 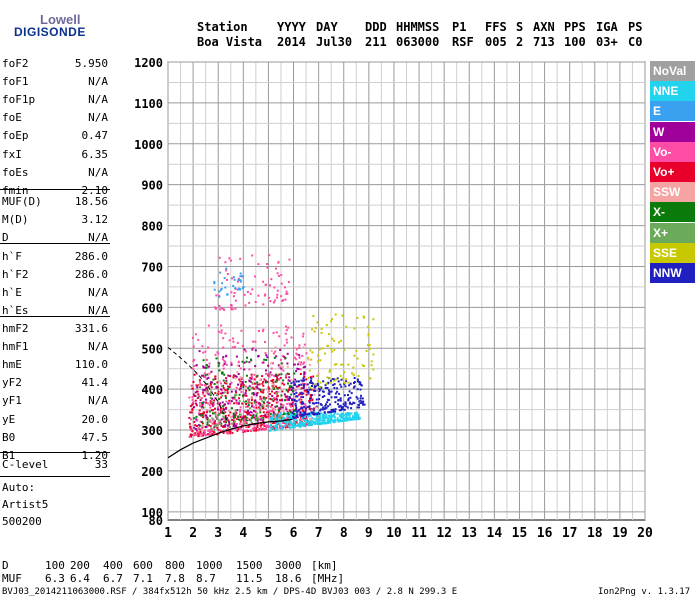 I want to click on header-value: 713, so click(x=544, y=42).